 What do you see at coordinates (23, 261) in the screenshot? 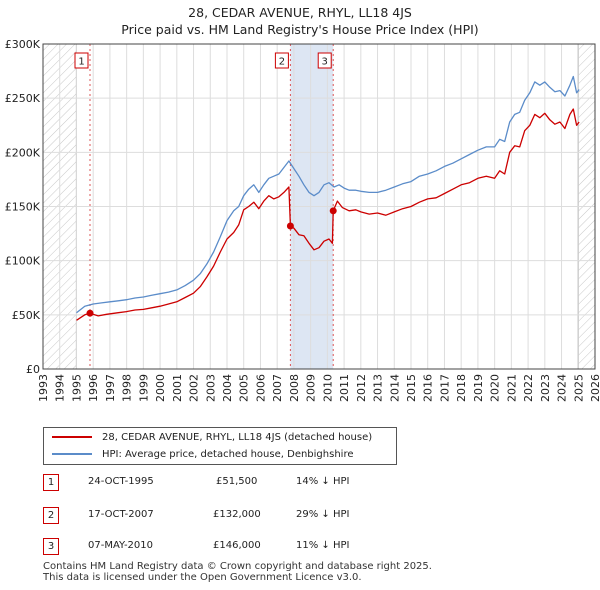
I see `y-tick-label: £100K` at bounding box center [23, 261].